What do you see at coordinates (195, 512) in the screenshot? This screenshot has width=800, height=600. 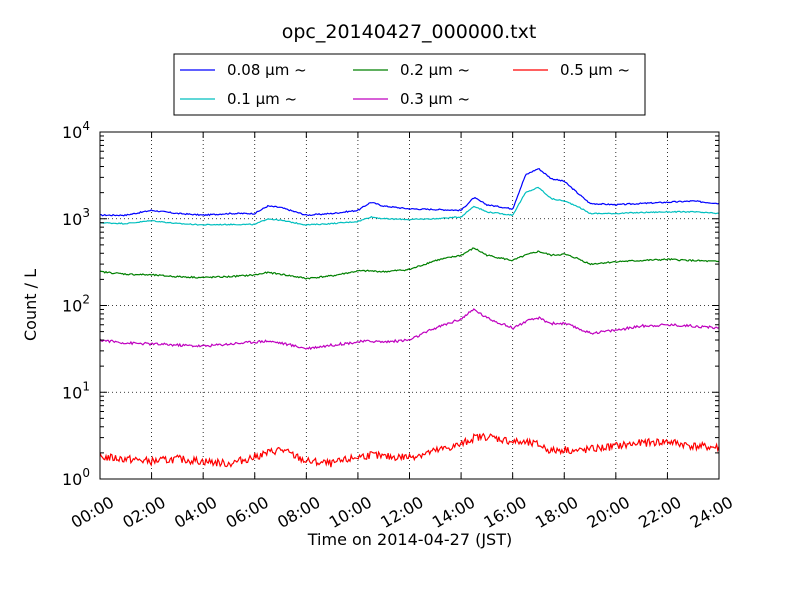 I see `x-tick-label: 04:00` at bounding box center [195, 512].